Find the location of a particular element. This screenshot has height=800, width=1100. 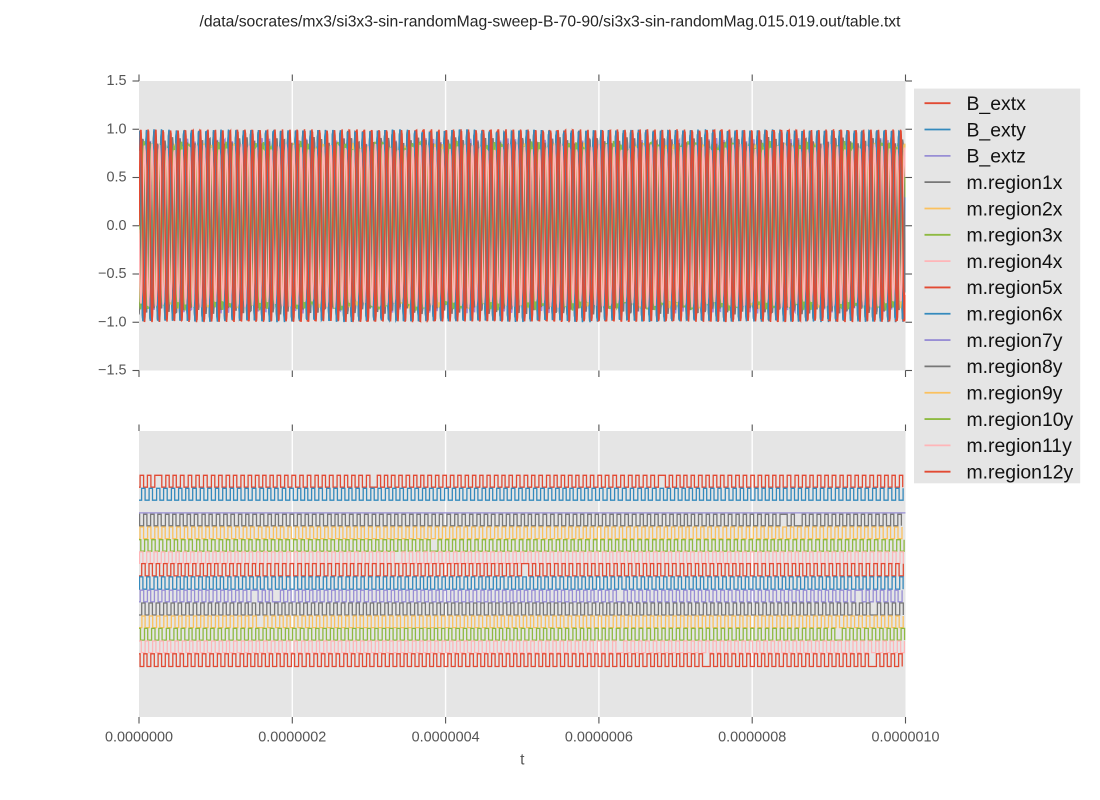

svg-text: 0.5 is located at coordinates (116, 178).